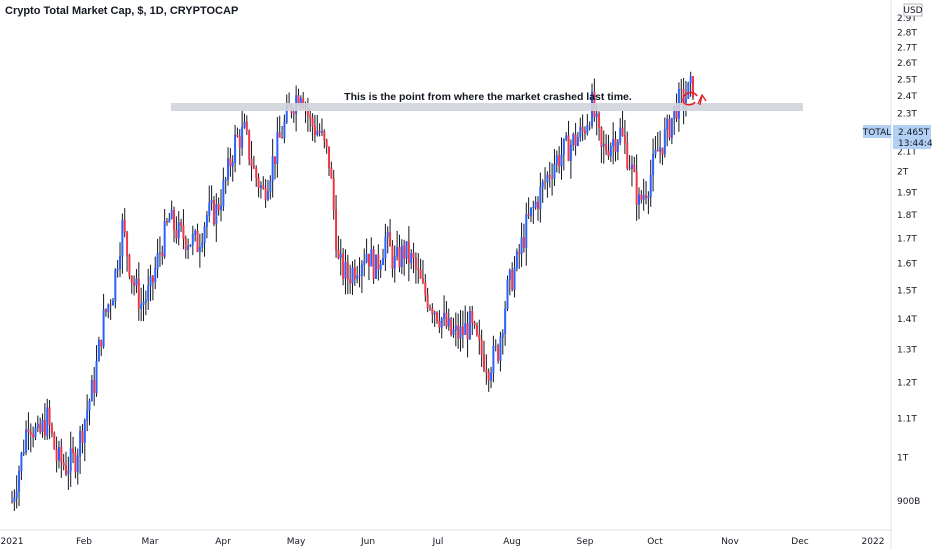 Image resolution: width=932 pixels, height=550 pixels. What do you see at coordinates (907, 115) in the screenshot?
I see `price-tick-label: 2.3T` at bounding box center [907, 115].